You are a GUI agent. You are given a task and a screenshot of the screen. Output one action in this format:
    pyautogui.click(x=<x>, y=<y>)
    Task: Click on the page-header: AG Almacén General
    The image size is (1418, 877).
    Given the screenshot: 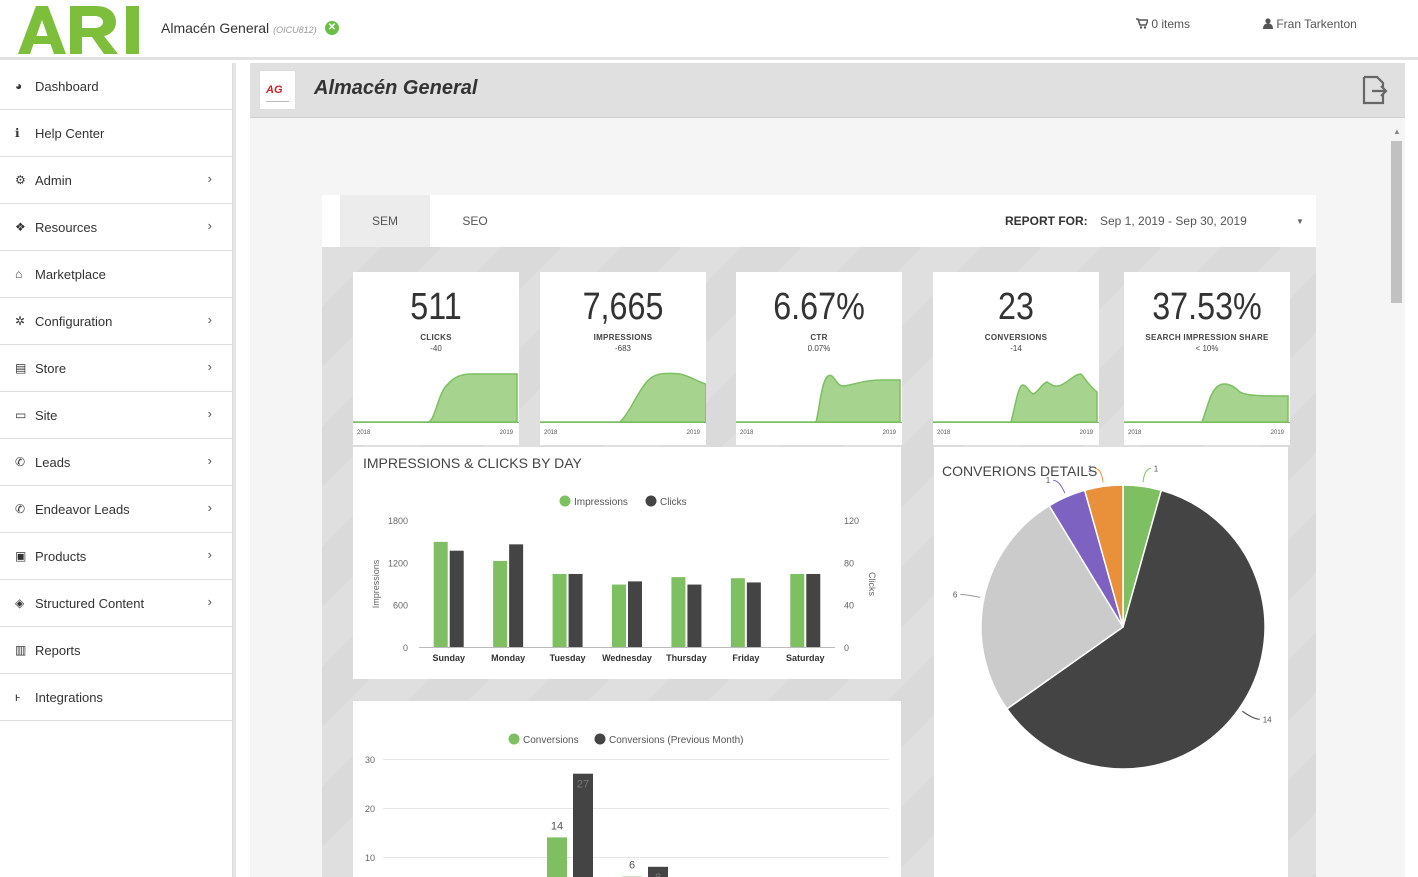 What is the action you would take?
    pyautogui.click(x=827, y=90)
    